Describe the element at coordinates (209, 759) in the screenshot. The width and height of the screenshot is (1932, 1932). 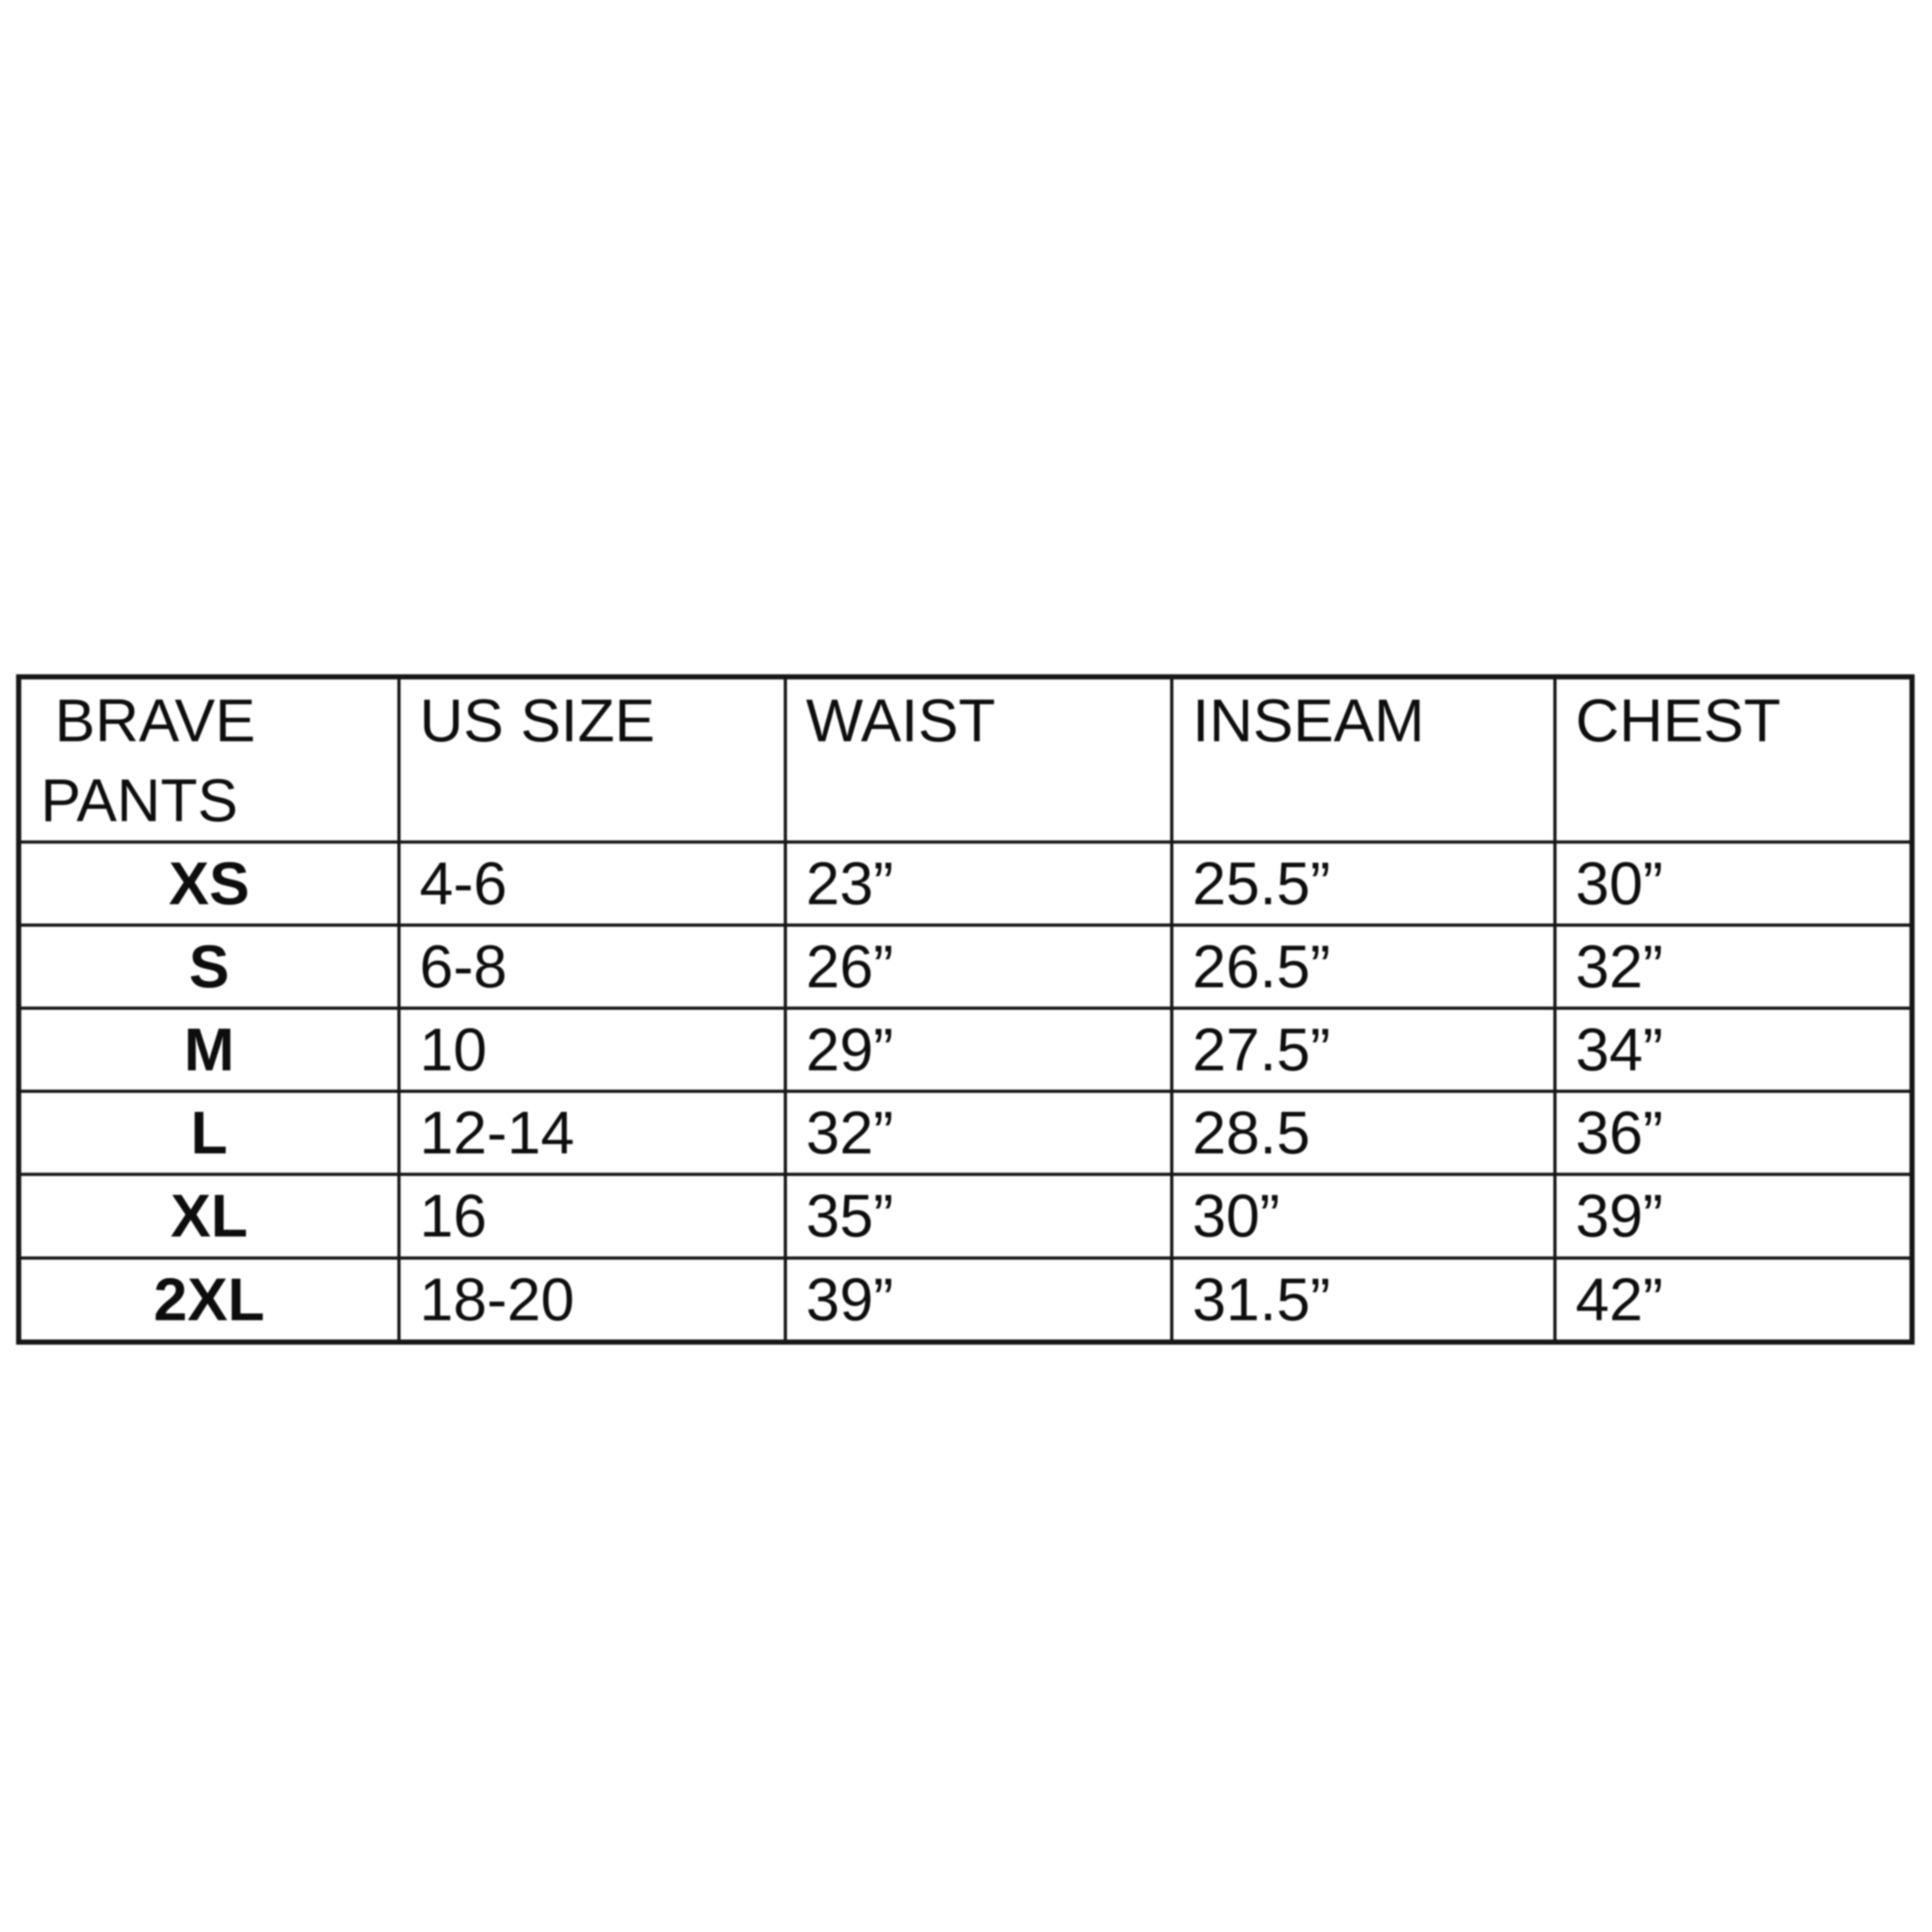
I see `table-title-cell: BRAVE PANTS` at that location.